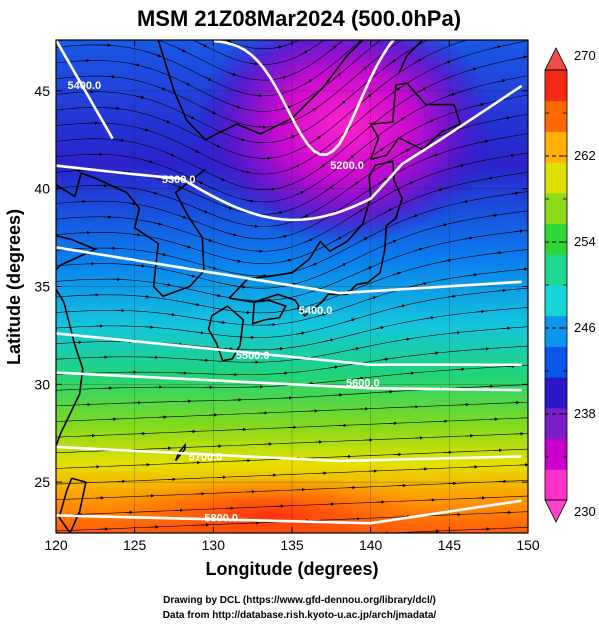 This screenshot has width=599, height=625. I want to click on contour-label: 5500.0, so click(253, 356).